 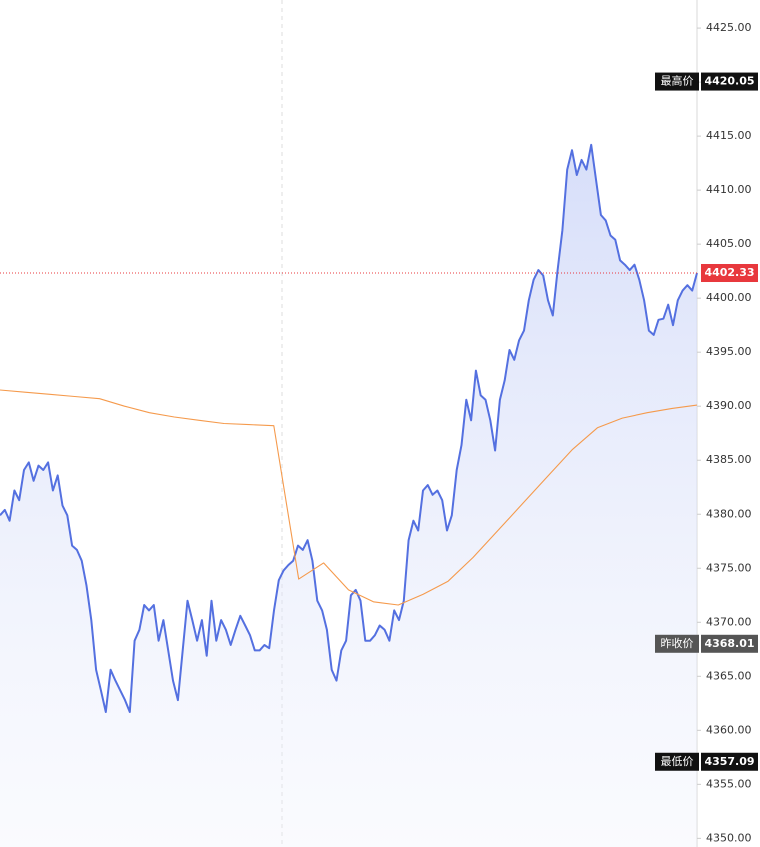 What do you see at coordinates (729, 513) in the screenshot?
I see `y-tick-label: 4380.00` at bounding box center [729, 513].